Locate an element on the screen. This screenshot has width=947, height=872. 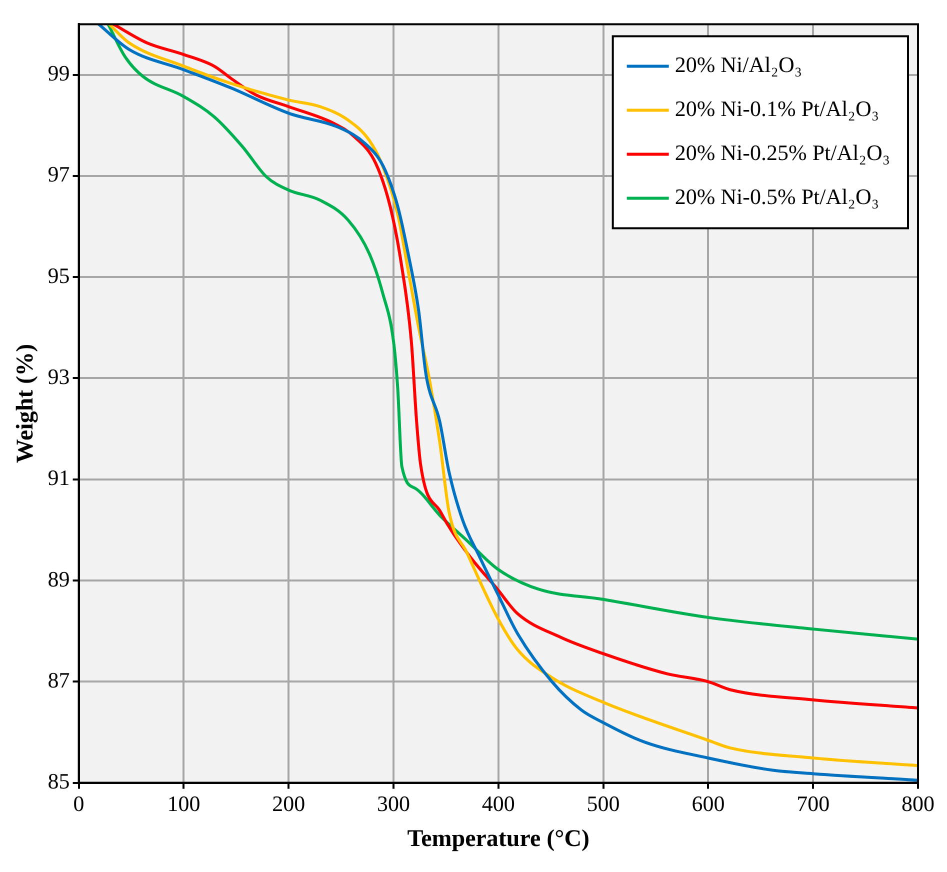
x-tick-label: 600 is located at coordinates (708, 803).